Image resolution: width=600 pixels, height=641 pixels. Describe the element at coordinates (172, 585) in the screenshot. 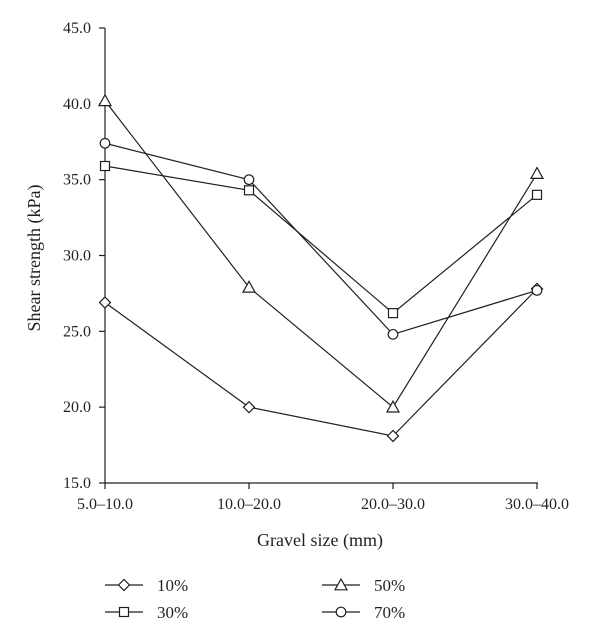

I see `legend-label: 10%` at that location.